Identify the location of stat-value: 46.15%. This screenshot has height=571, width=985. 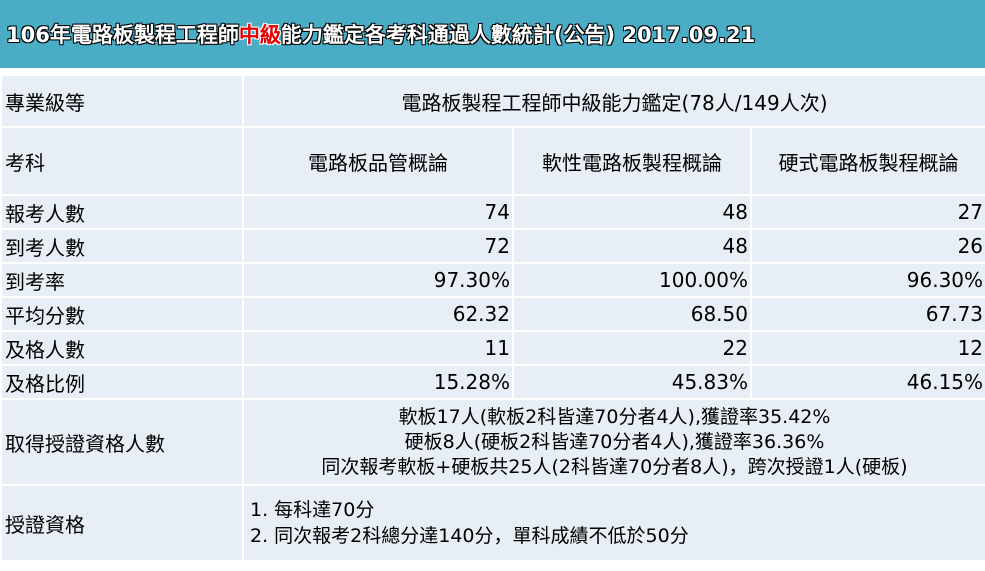
(867, 382).